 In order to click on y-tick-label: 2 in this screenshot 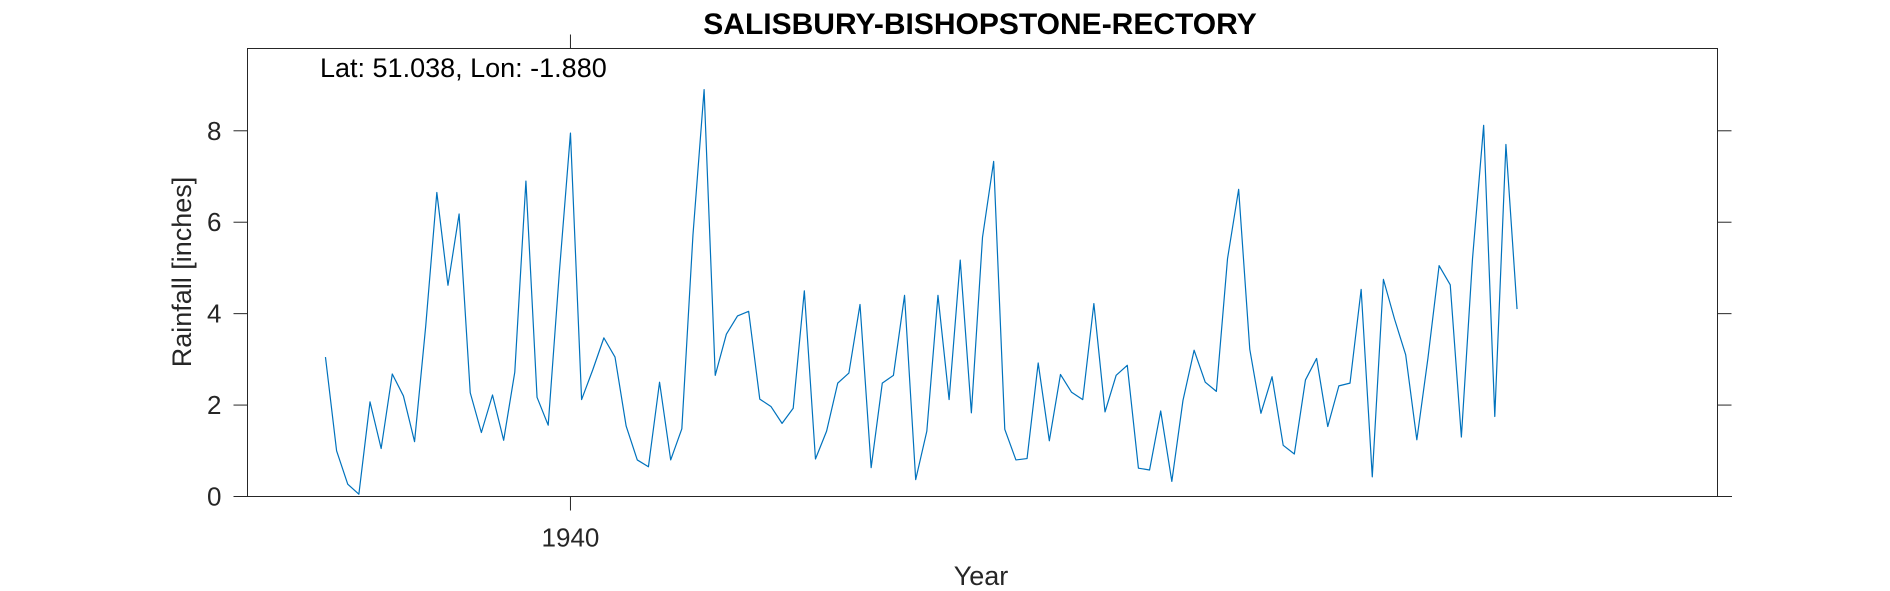, I will do `click(214, 405)`.